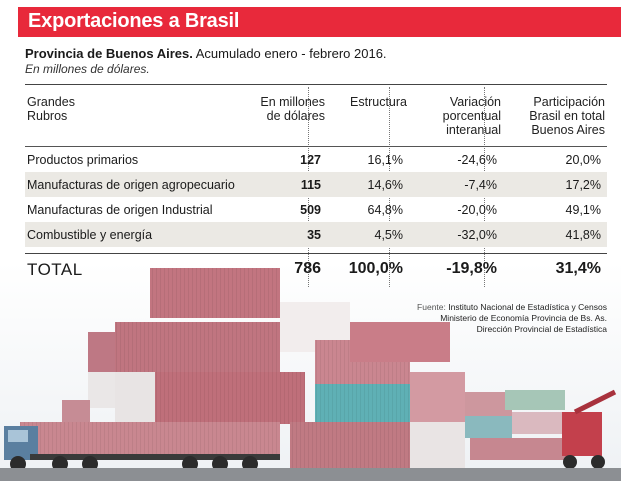 The height and width of the screenshot is (481, 621). I want to click on cell-estructura: 16,1%, so click(385, 160).